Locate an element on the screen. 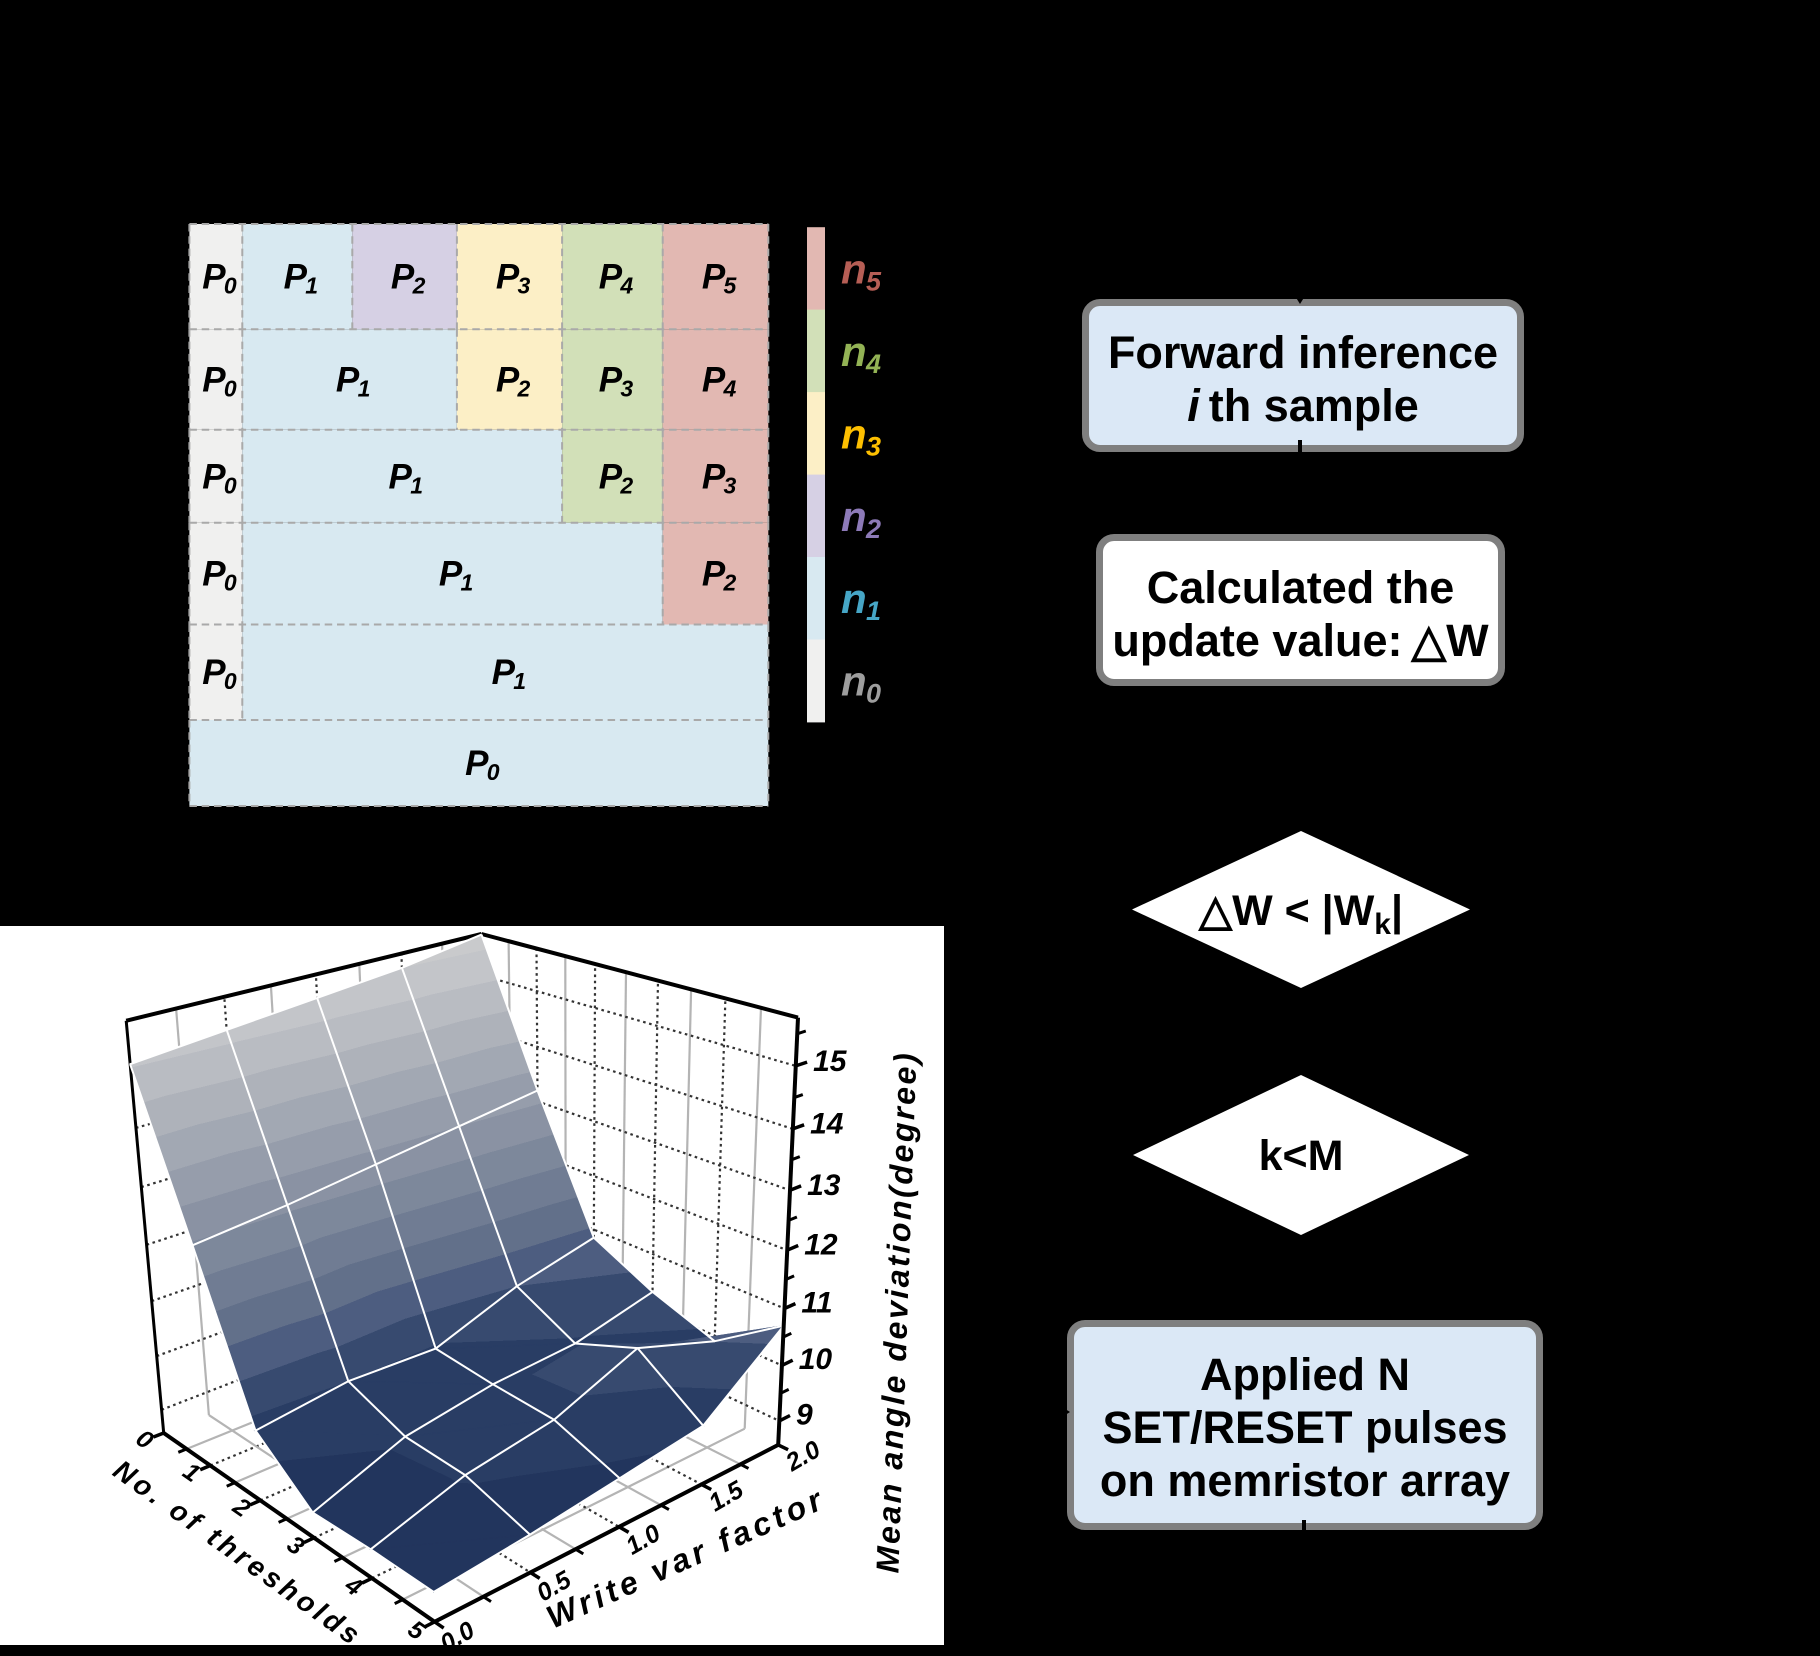  svg-text: 14 is located at coordinates (827, 1124).